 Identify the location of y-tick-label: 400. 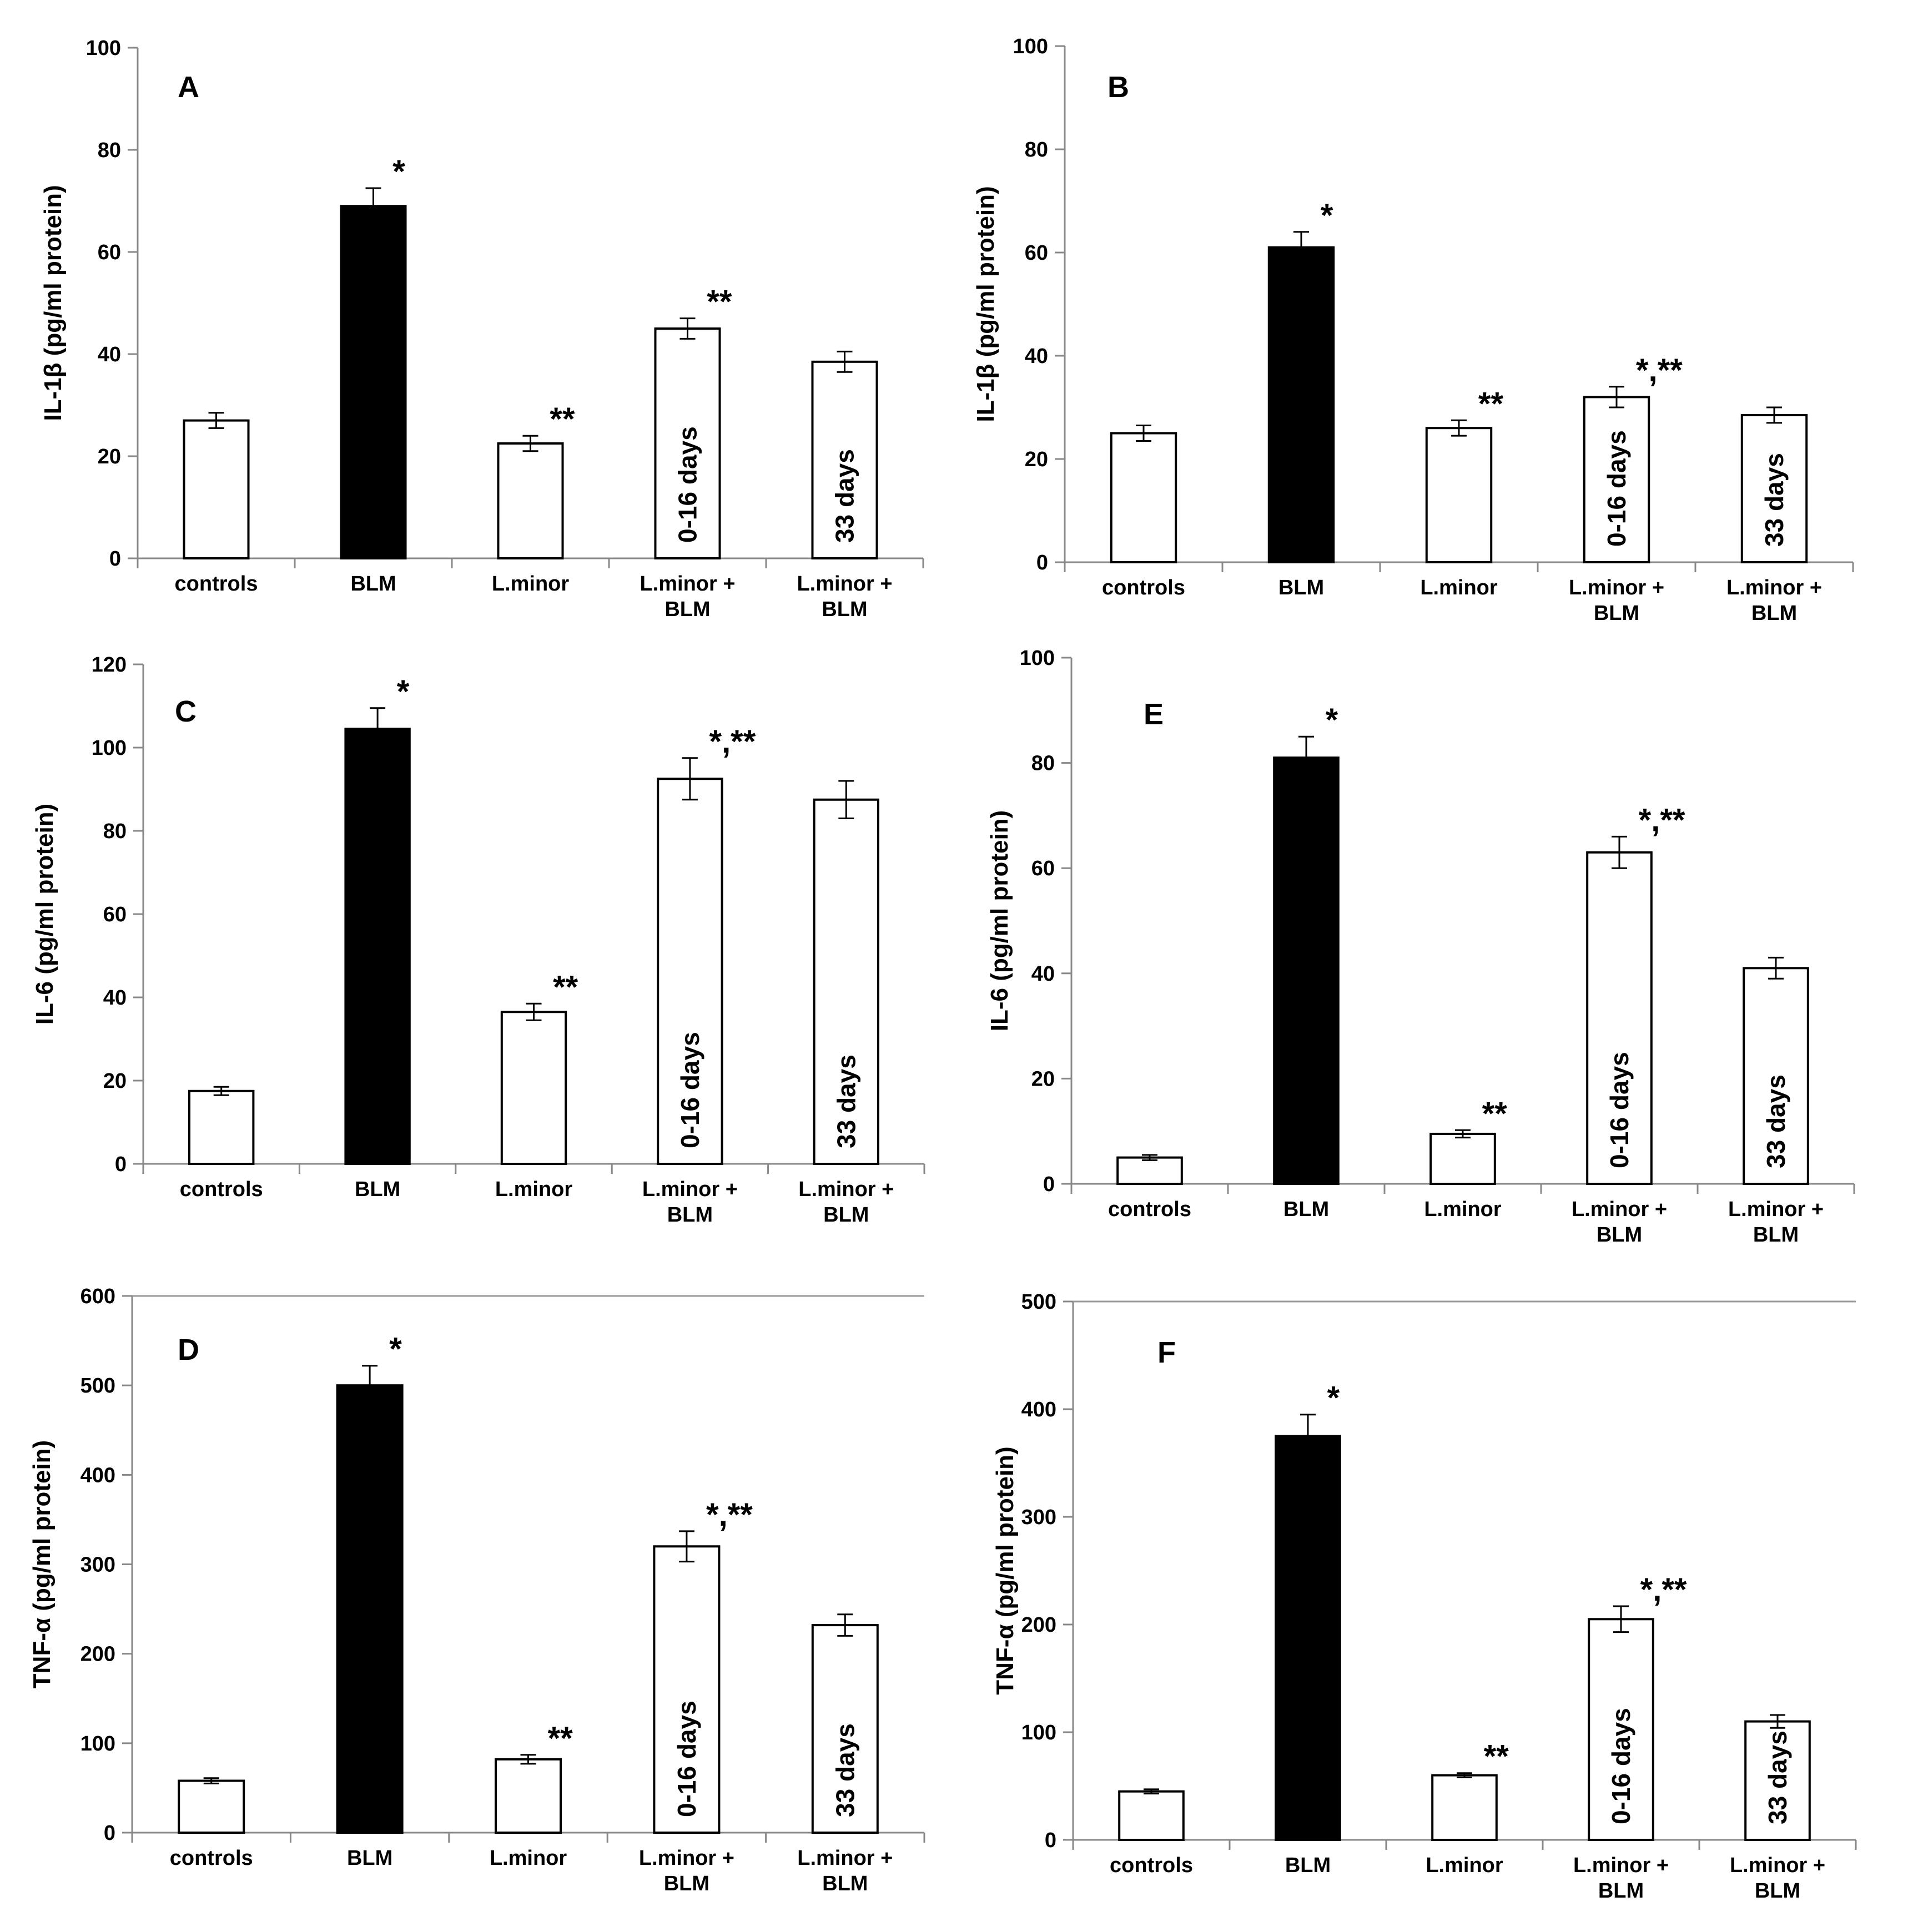
(97, 1475).